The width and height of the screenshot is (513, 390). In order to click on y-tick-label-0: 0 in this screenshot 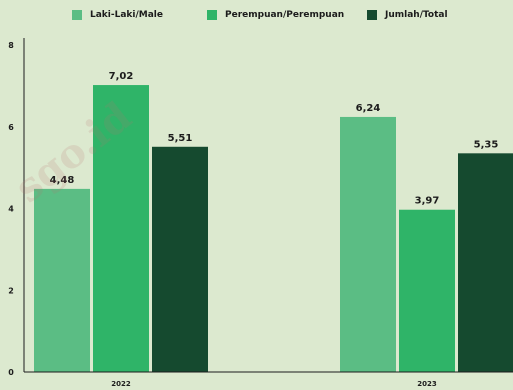, I will do `click(11, 372)`.